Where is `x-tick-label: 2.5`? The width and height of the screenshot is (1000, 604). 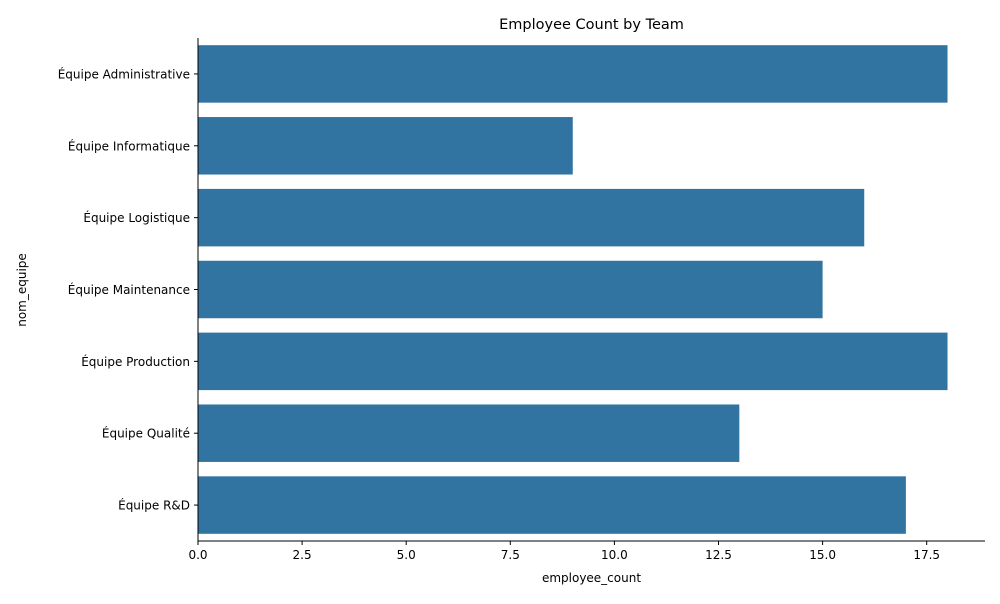
x-tick-label: 2.5 is located at coordinates (302, 555).